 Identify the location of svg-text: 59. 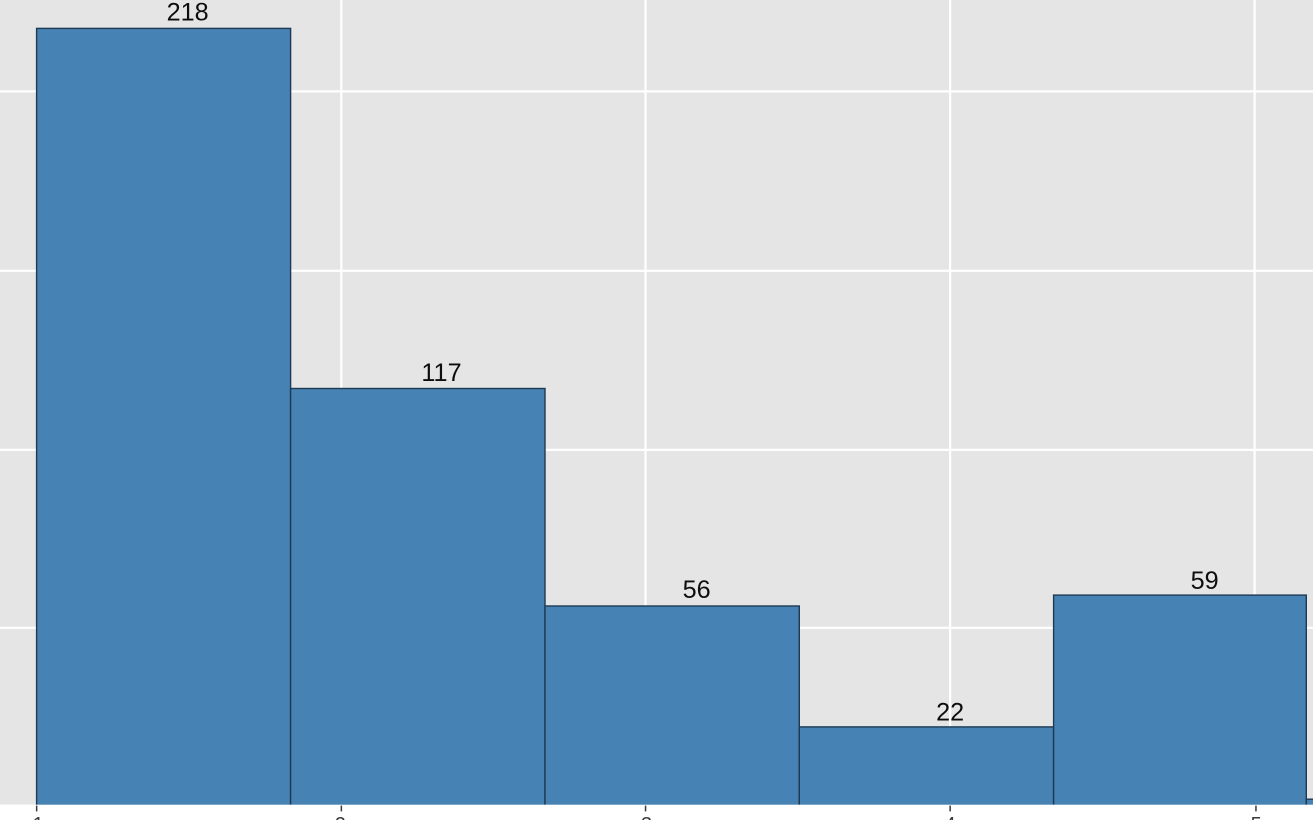
(1205, 581).